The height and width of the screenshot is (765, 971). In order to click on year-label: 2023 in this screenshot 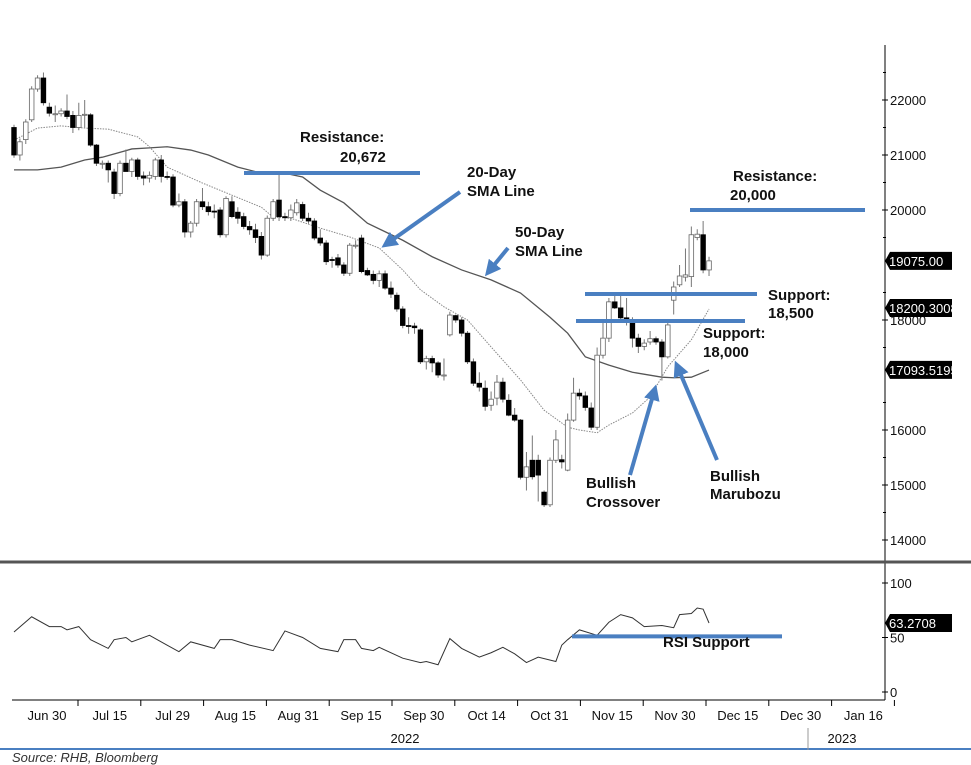, I will do `click(842, 738)`.